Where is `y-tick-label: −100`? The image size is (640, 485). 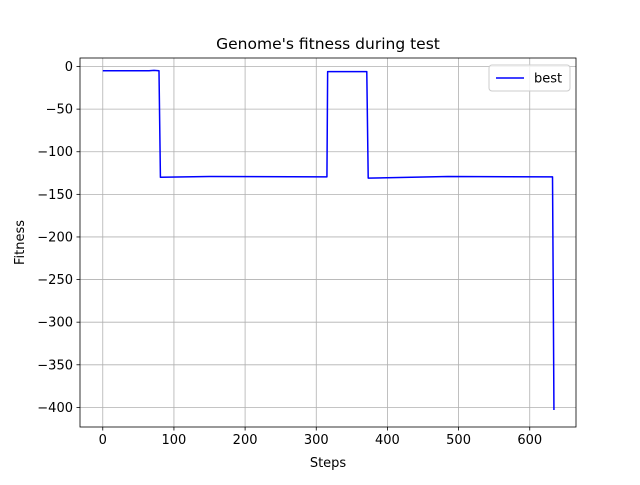 y-tick-label: −100 is located at coordinates (55, 152).